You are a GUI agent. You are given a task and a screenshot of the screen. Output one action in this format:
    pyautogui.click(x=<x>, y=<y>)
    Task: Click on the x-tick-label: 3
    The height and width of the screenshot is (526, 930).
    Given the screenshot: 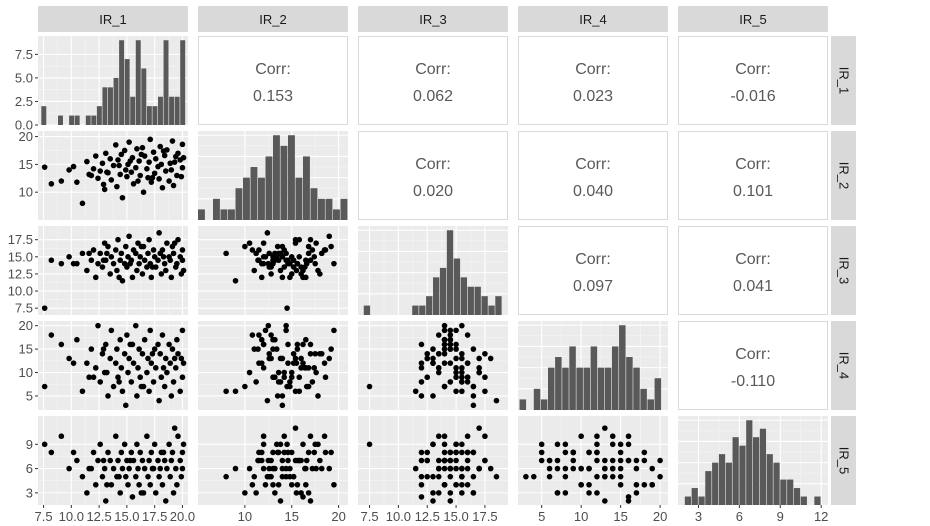 What is the action you would take?
    pyautogui.click(x=698, y=516)
    